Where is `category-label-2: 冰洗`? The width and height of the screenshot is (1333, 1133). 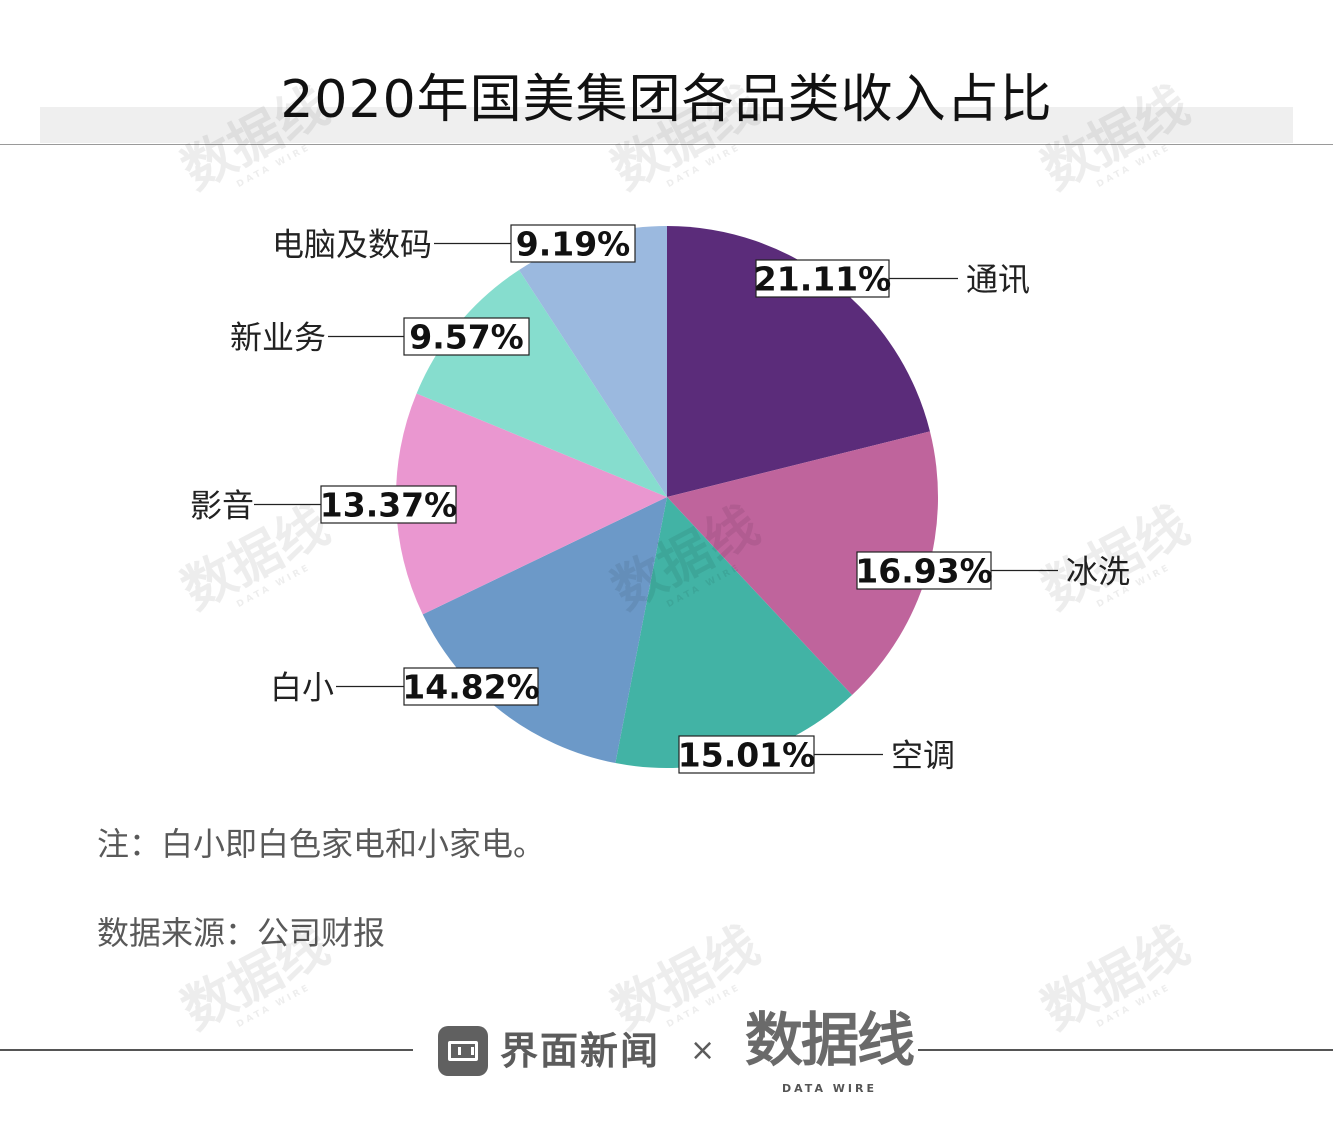
category-label-2: 冰洗 is located at coordinates (1098, 572).